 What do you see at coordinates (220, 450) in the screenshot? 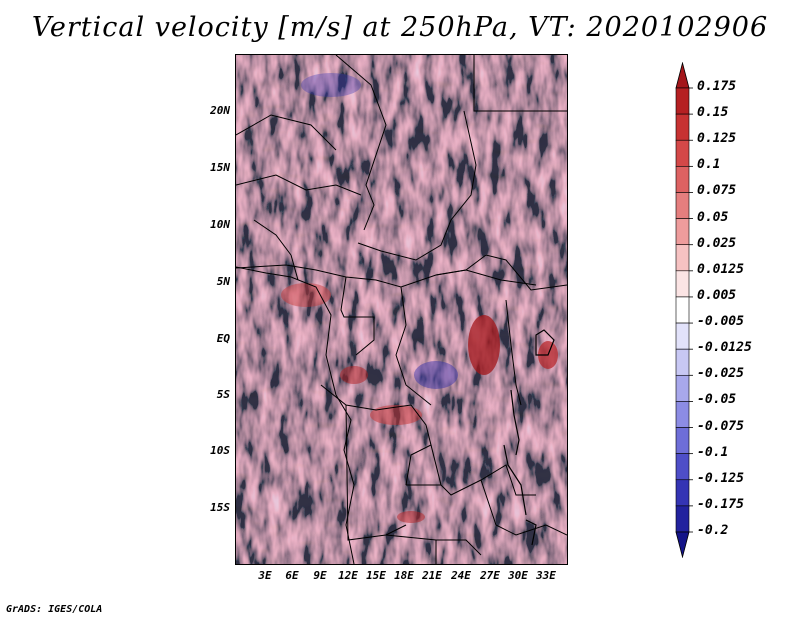
I see `lat-label: 10S` at bounding box center [220, 450].